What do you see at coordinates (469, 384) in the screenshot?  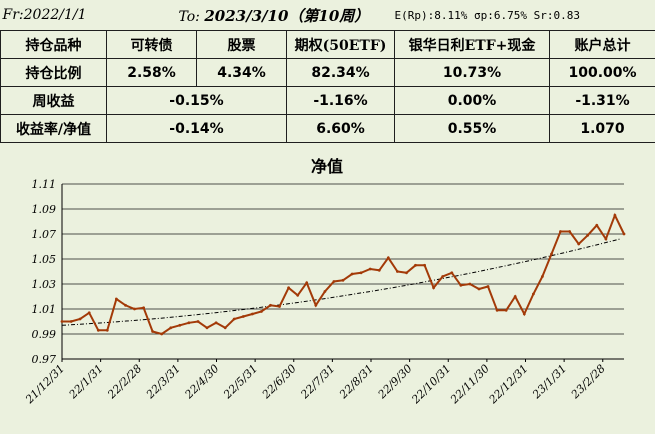 I see `x-tick-label: 22/11/30` at bounding box center [469, 384].